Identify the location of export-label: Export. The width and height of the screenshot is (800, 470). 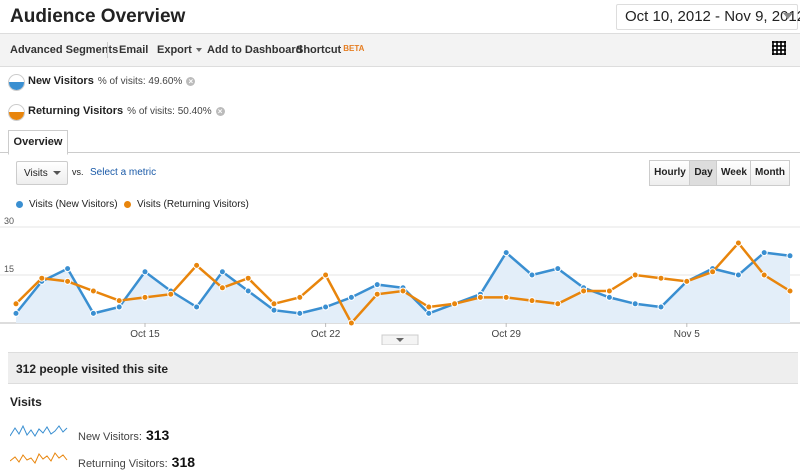
(174, 50).